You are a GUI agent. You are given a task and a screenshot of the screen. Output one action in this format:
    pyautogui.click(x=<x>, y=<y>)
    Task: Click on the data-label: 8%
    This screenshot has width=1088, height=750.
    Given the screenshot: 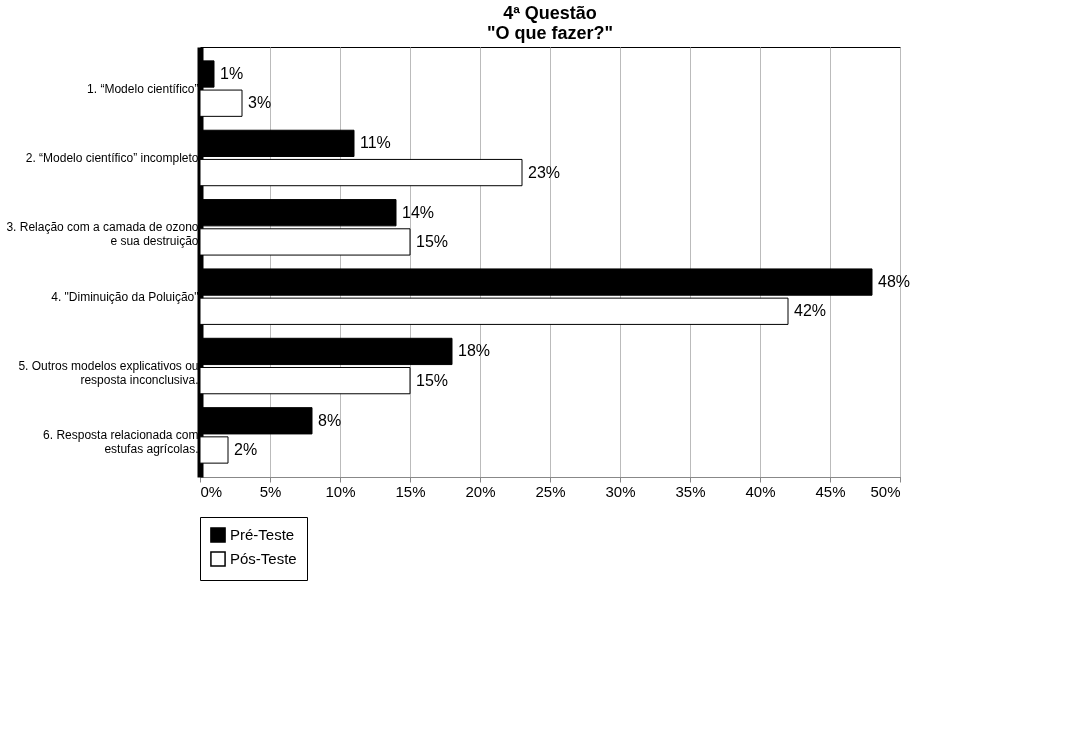 What is the action you would take?
    pyautogui.click(x=330, y=420)
    